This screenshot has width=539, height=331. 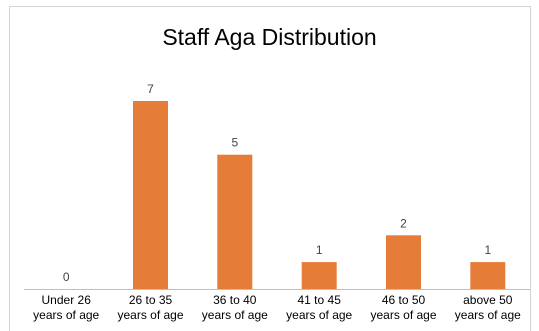 I want to click on x-tick-label-1-0: 26 to 35, so click(x=151, y=300).